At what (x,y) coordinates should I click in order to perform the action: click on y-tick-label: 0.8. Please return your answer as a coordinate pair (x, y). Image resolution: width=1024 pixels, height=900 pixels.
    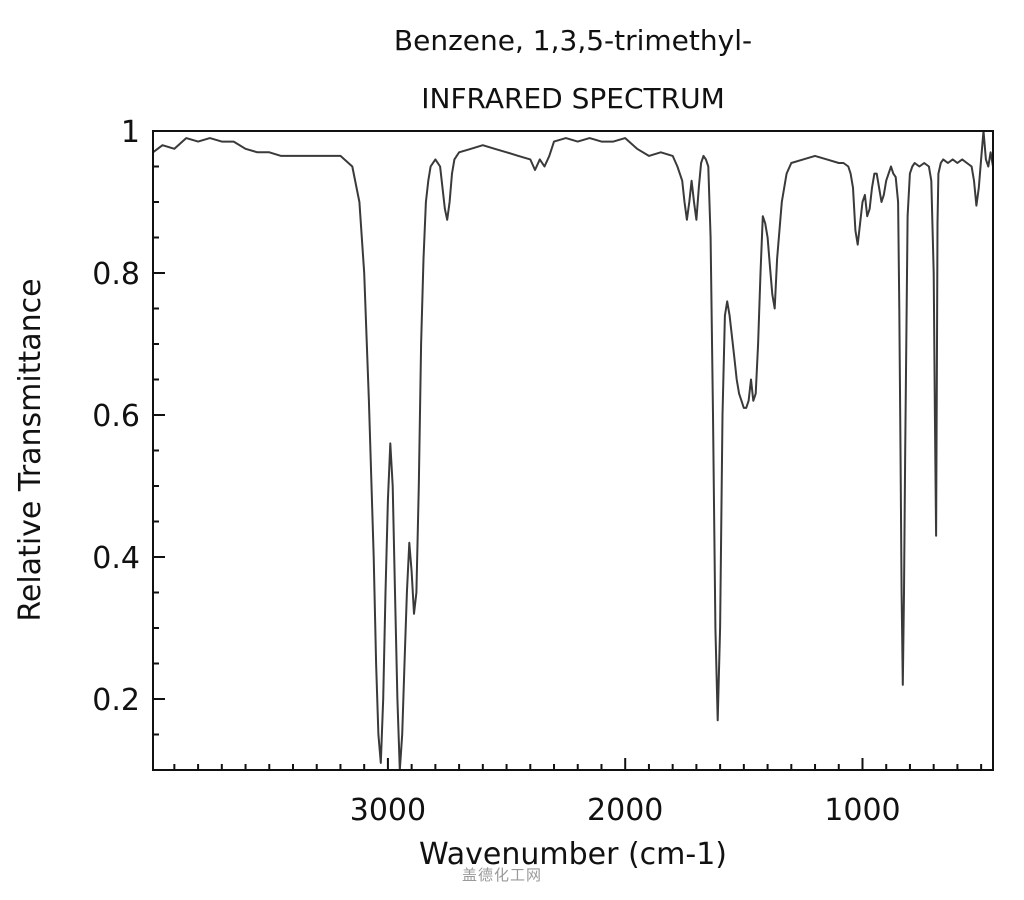
    Looking at the image, I should click on (116, 274).